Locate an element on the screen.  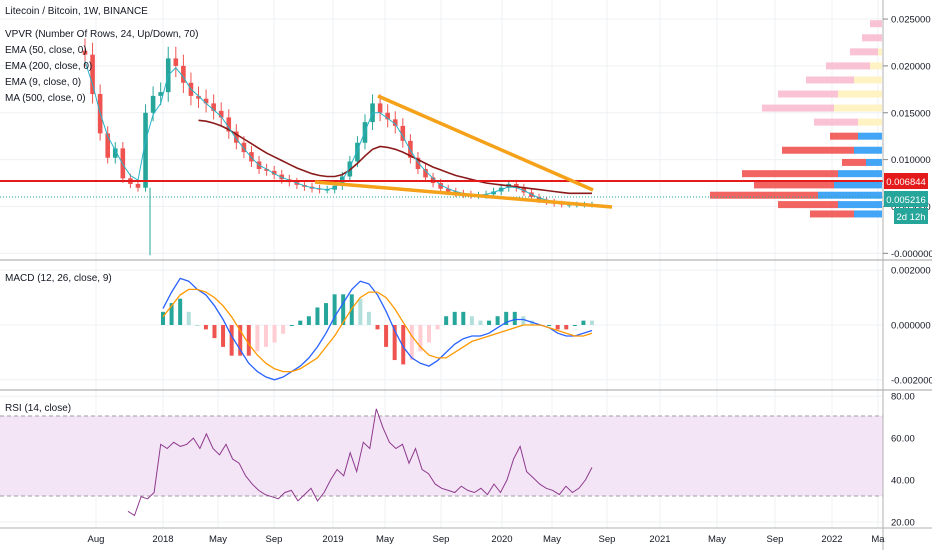
rsi-tick-label: 60.00 is located at coordinates (903, 439).